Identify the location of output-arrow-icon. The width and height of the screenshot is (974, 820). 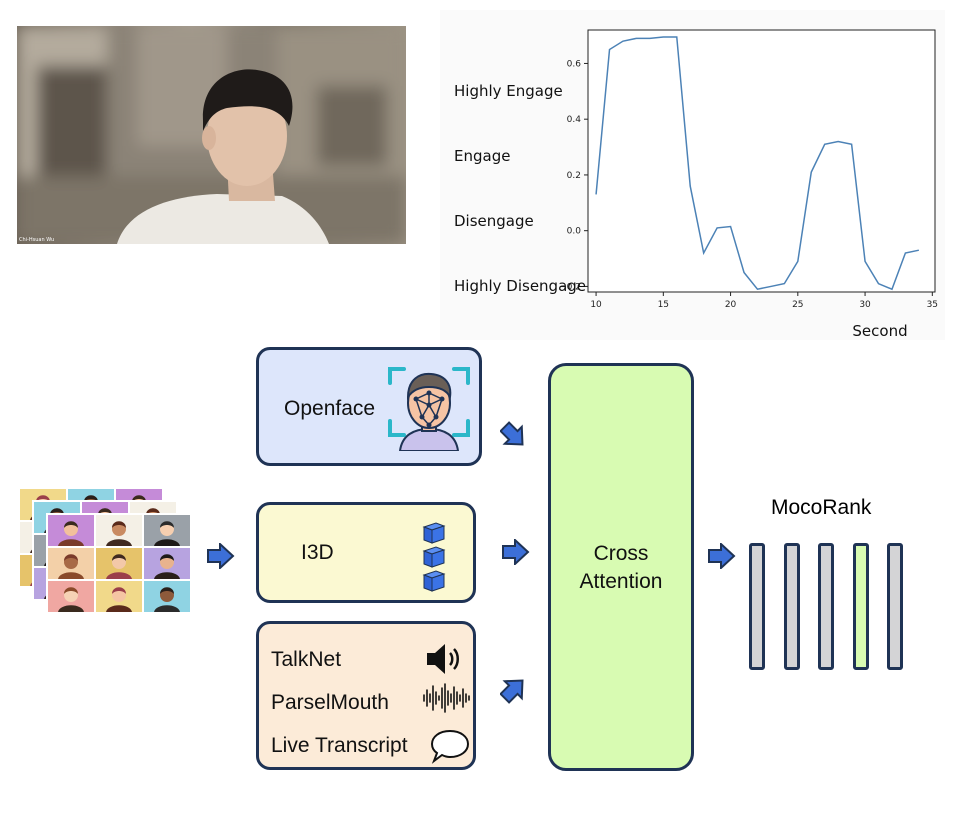
(722, 556).